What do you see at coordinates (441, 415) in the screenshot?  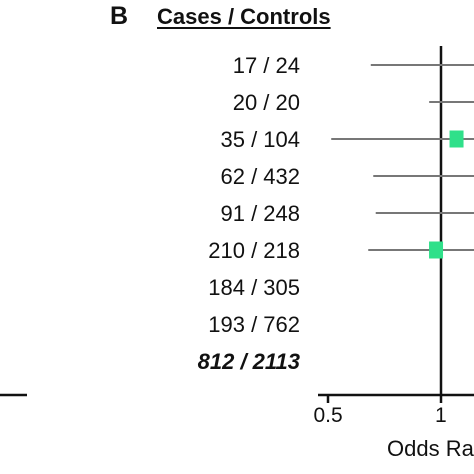 I see `x-tick-label: 1` at bounding box center [441, 415].